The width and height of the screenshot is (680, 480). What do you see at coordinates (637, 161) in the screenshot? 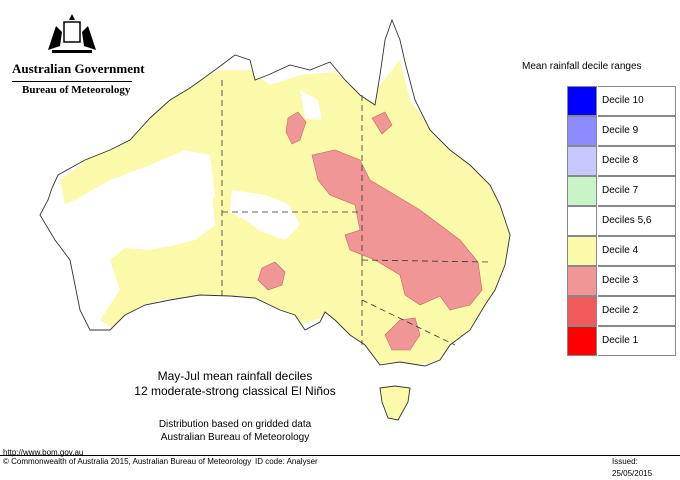
I see `legend-label: Decile 8` at bounding box center [637, 161].